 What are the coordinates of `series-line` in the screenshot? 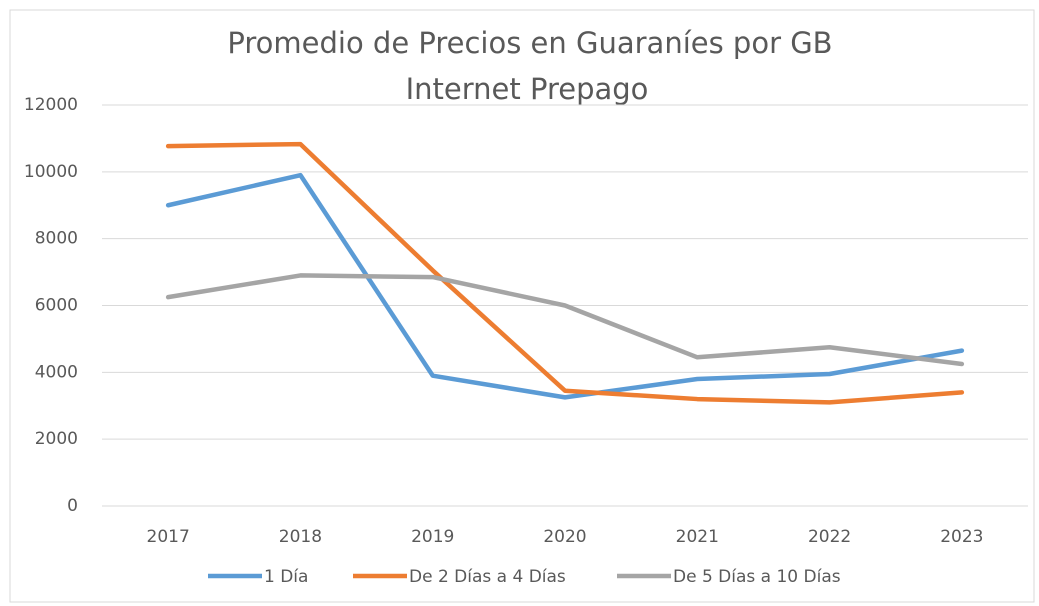 It's located at (565, 320).